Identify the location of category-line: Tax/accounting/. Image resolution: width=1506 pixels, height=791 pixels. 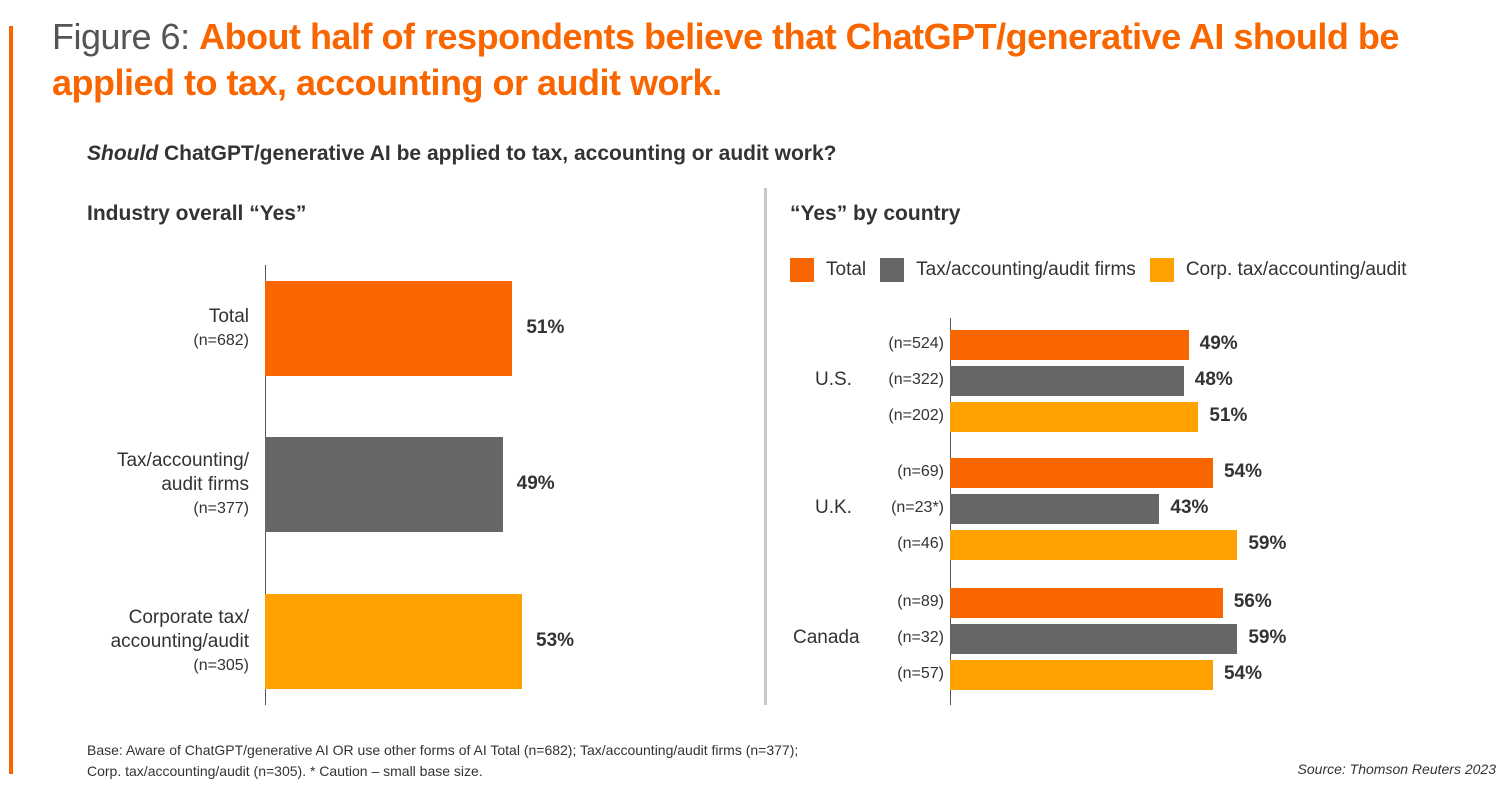
(182, 460).